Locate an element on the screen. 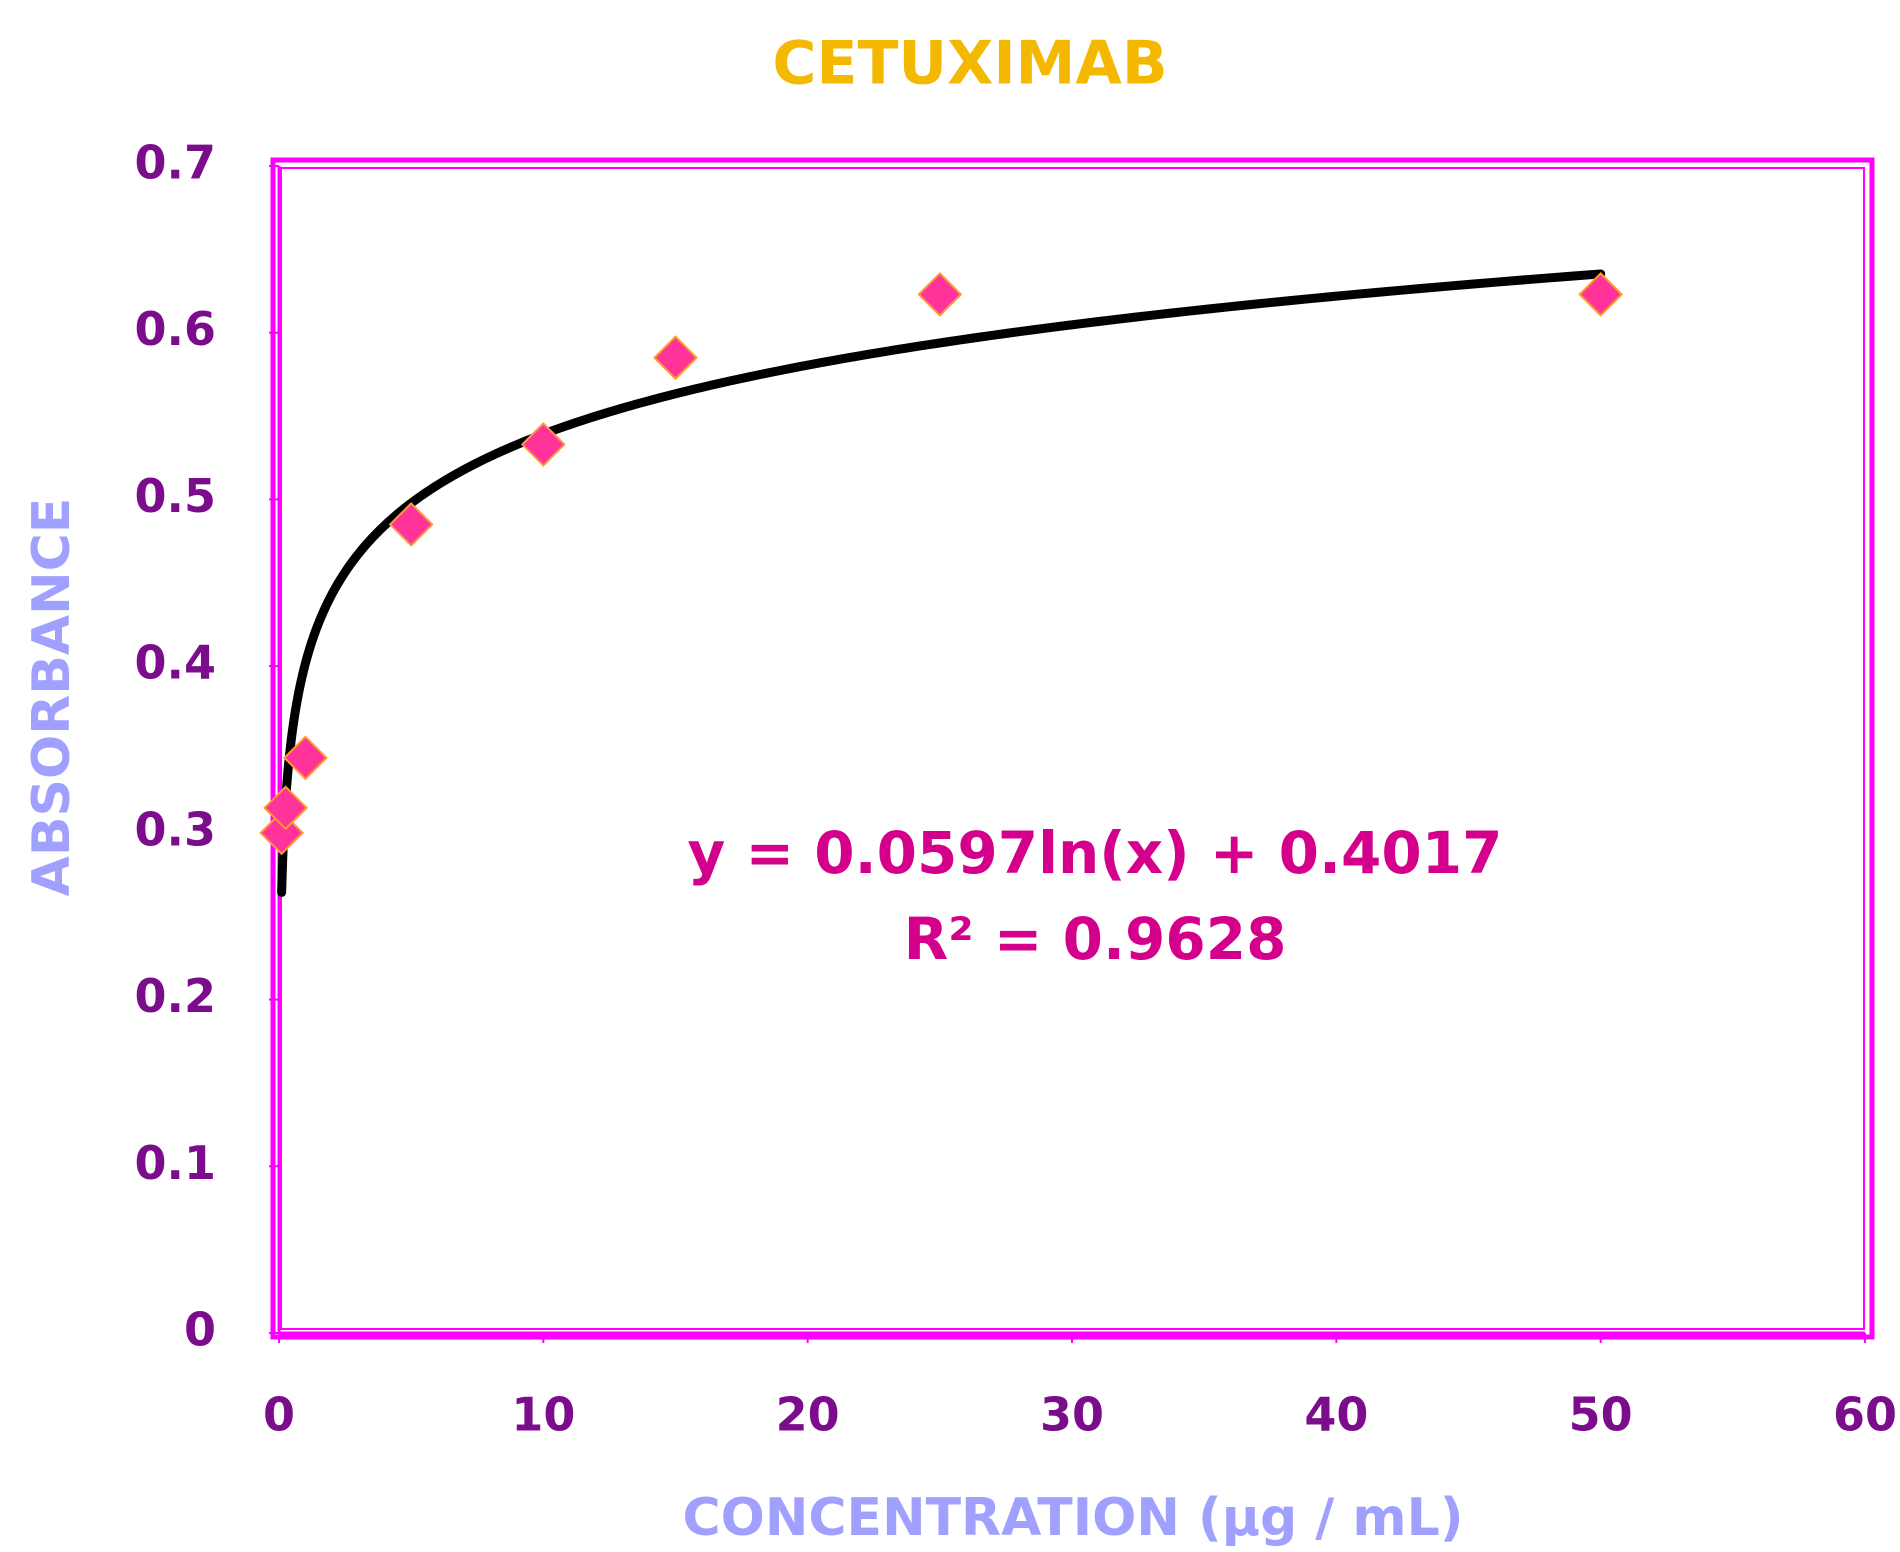  y-tick-label: 0.1 is located at coordinates (176, 1163).